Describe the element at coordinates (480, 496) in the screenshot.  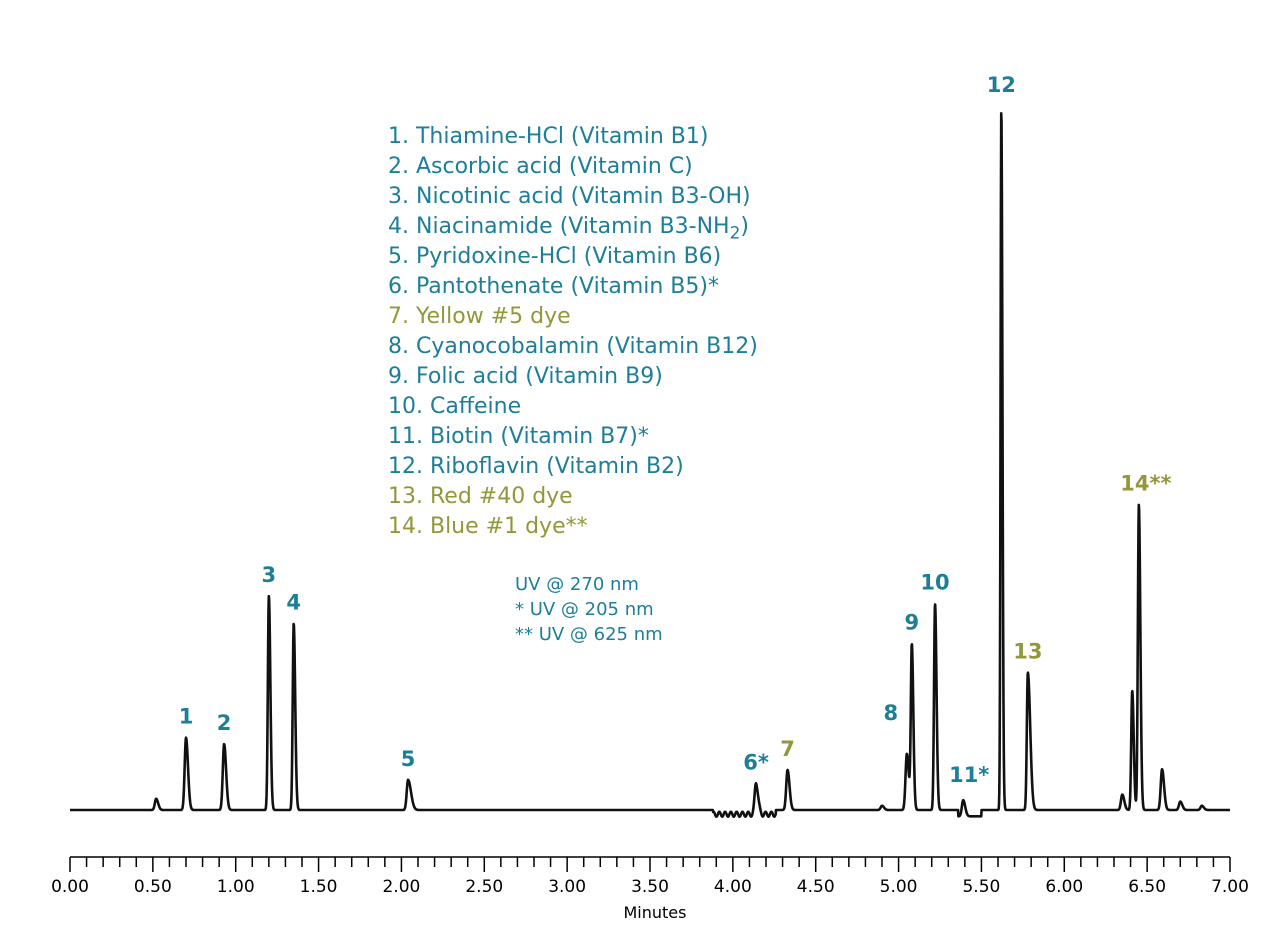
I see `legend-item-text: 13. Red #40 dye` at that location.